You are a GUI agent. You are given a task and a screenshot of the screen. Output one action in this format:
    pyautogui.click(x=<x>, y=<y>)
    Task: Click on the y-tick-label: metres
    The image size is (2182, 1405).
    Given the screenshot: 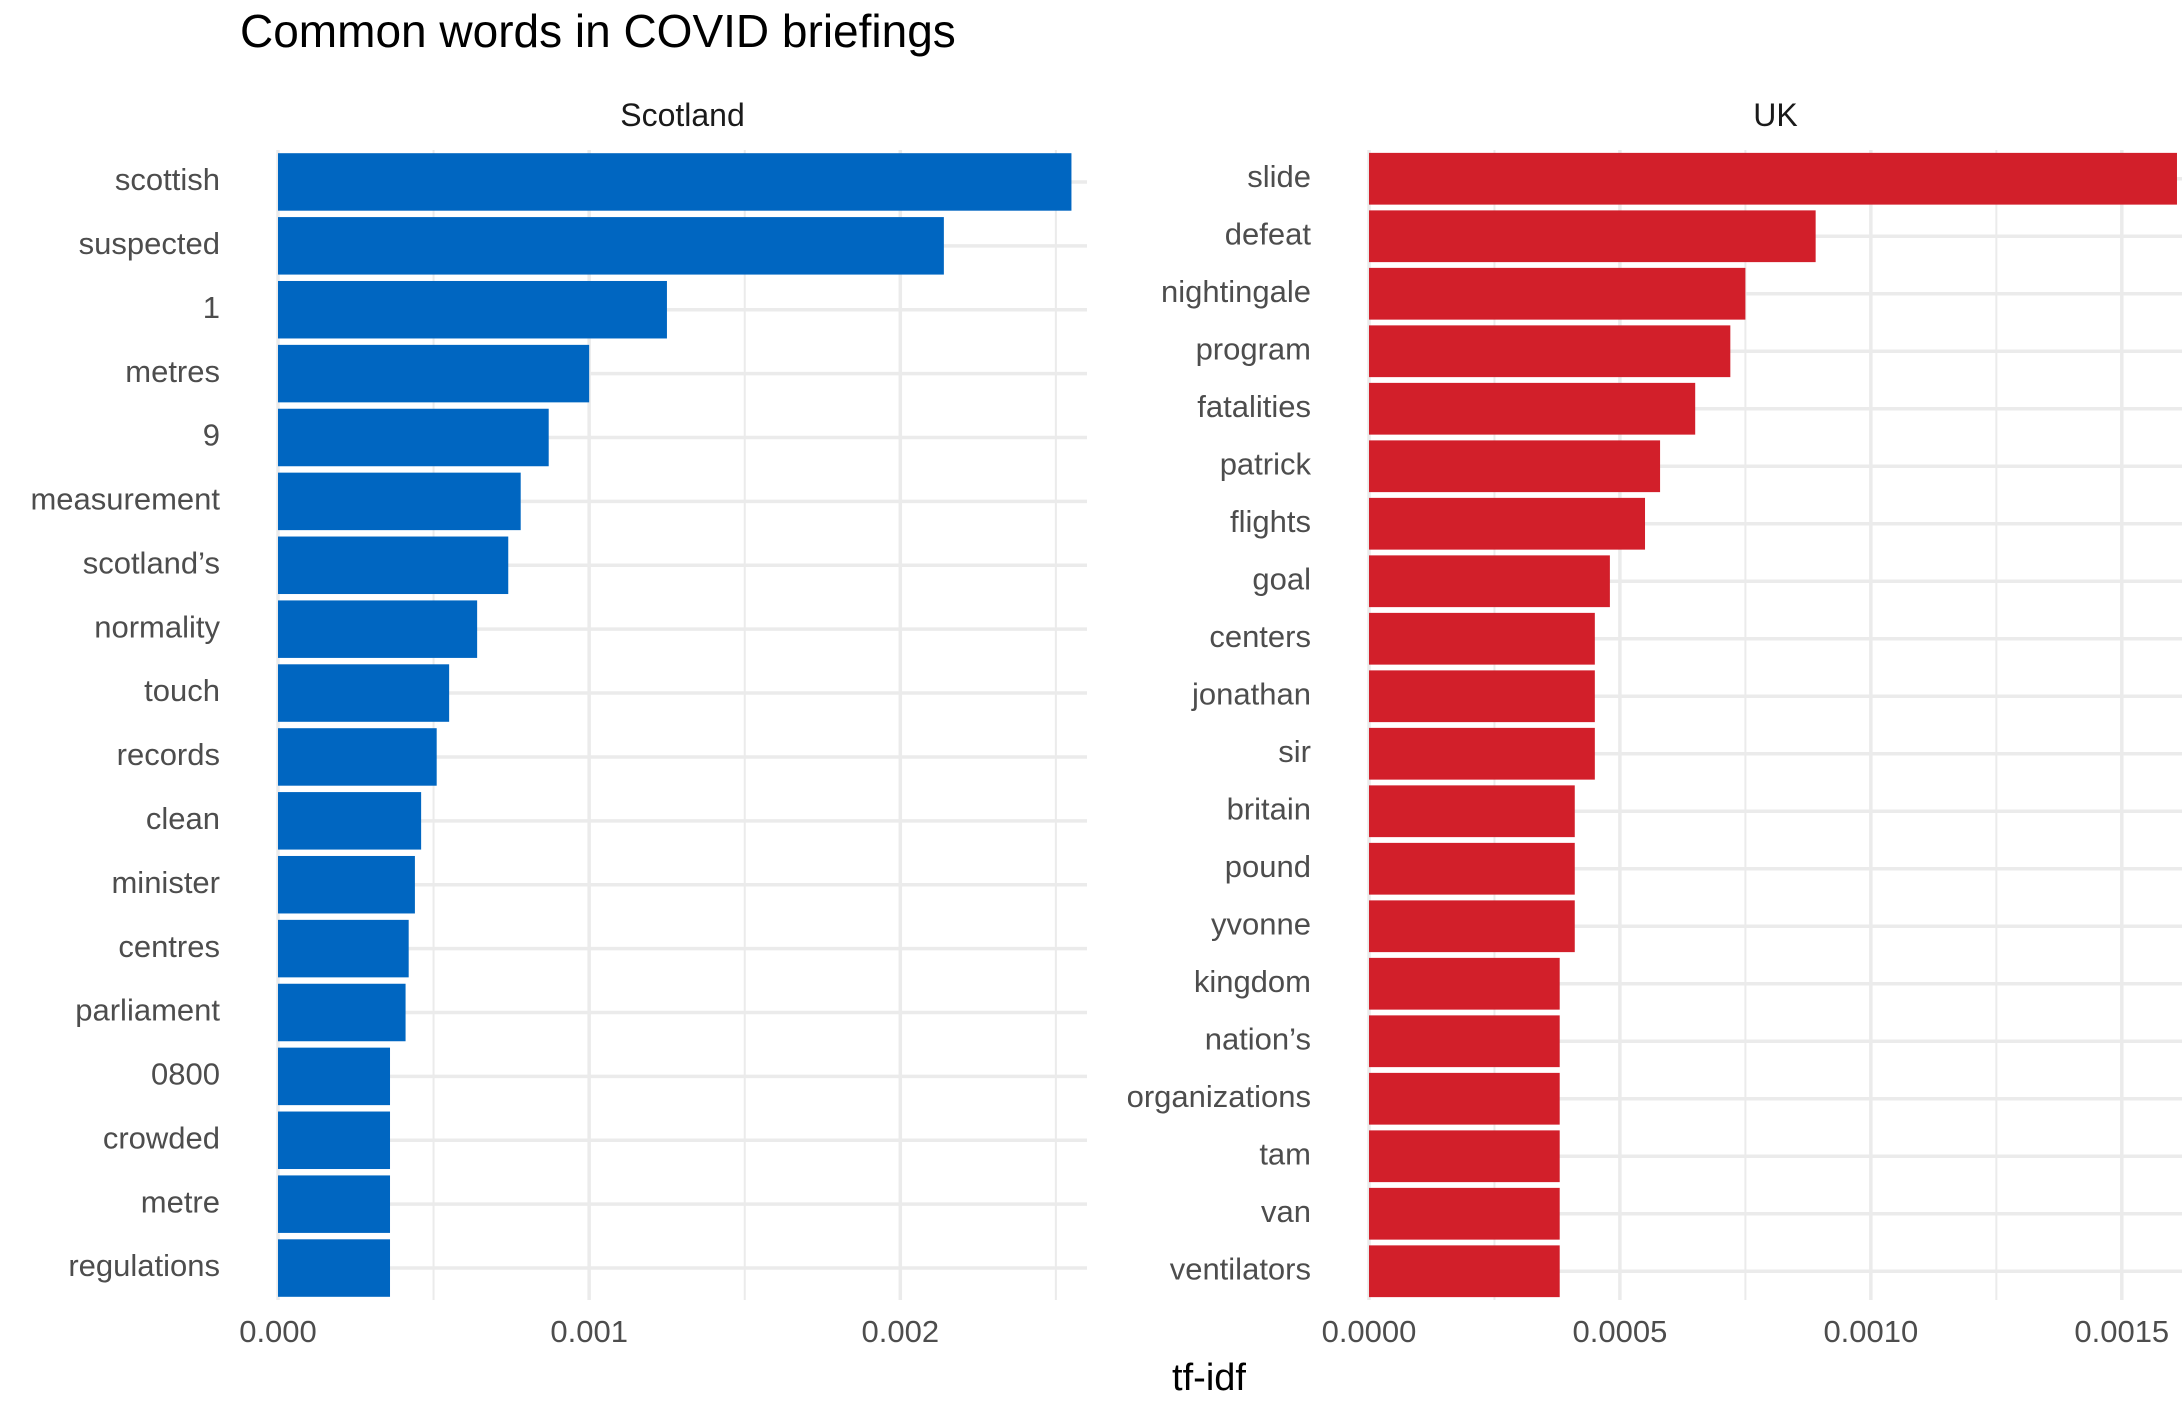 What is the action you would take?
    pyautogui.click(x=172, y=371)
    